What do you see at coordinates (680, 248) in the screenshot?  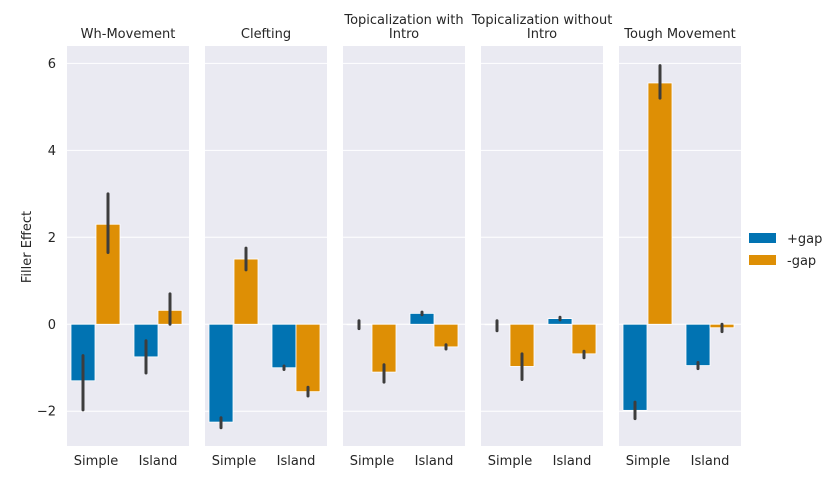 I see `panel-5: Tough Movement Simple Island` at bounding box center [680, 248].